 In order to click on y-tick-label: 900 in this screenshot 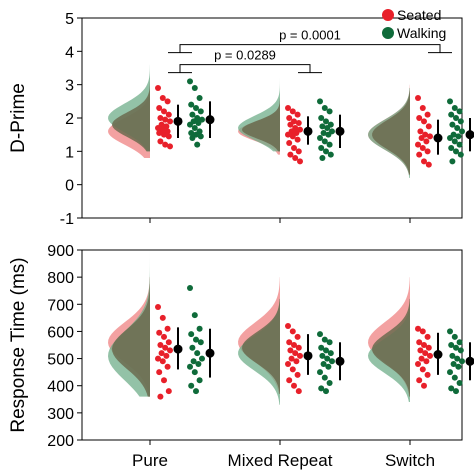, I will do `click(60, 251)`.